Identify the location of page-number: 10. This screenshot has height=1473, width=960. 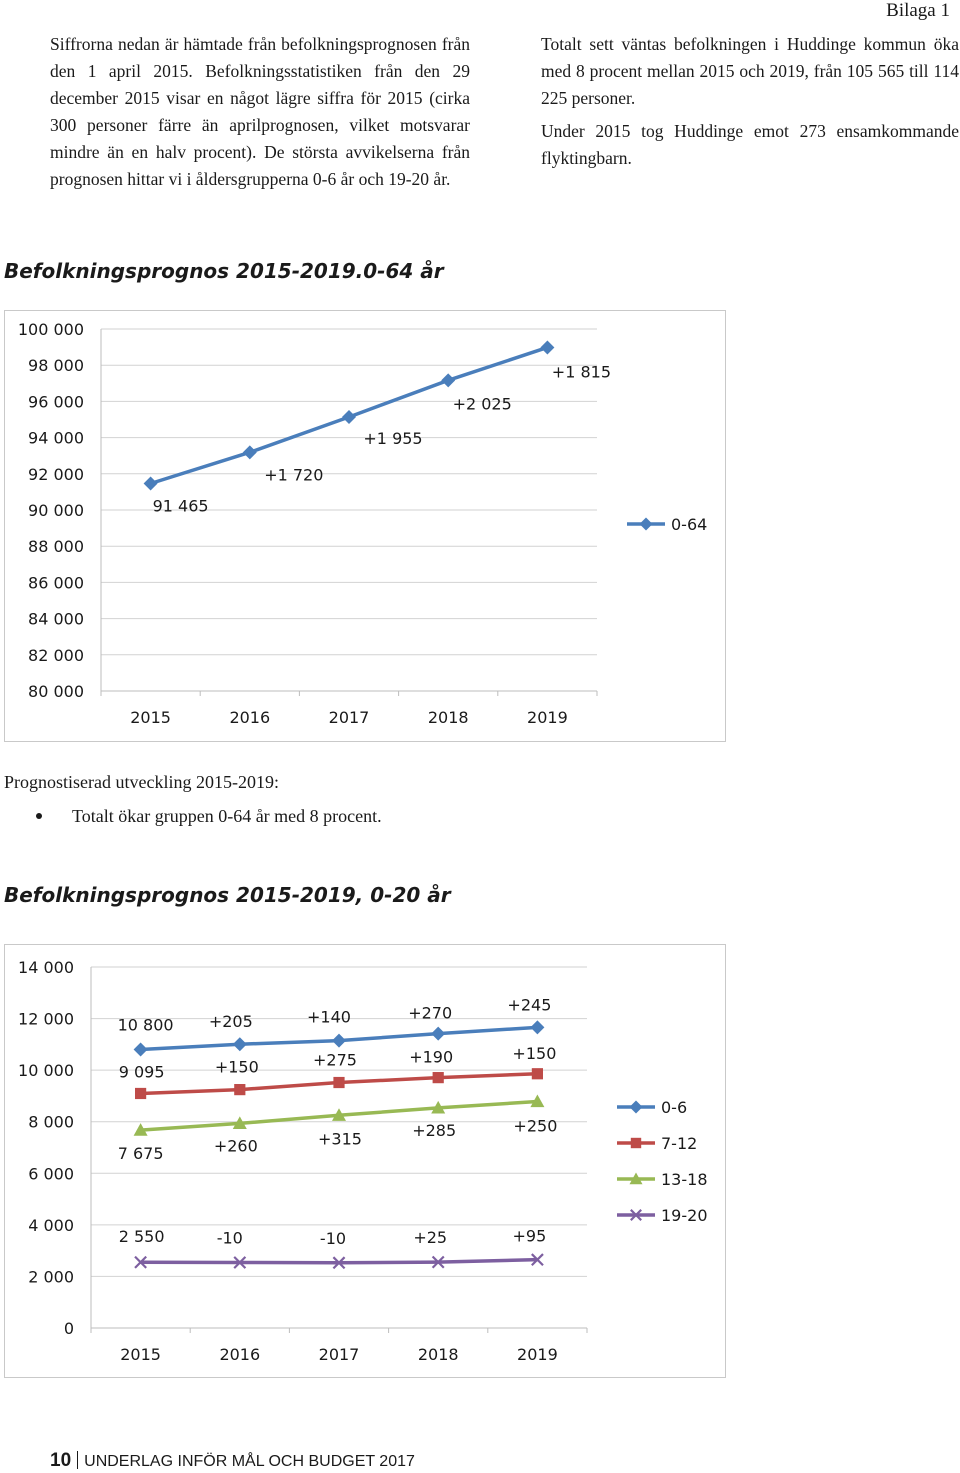
(61, 1460).